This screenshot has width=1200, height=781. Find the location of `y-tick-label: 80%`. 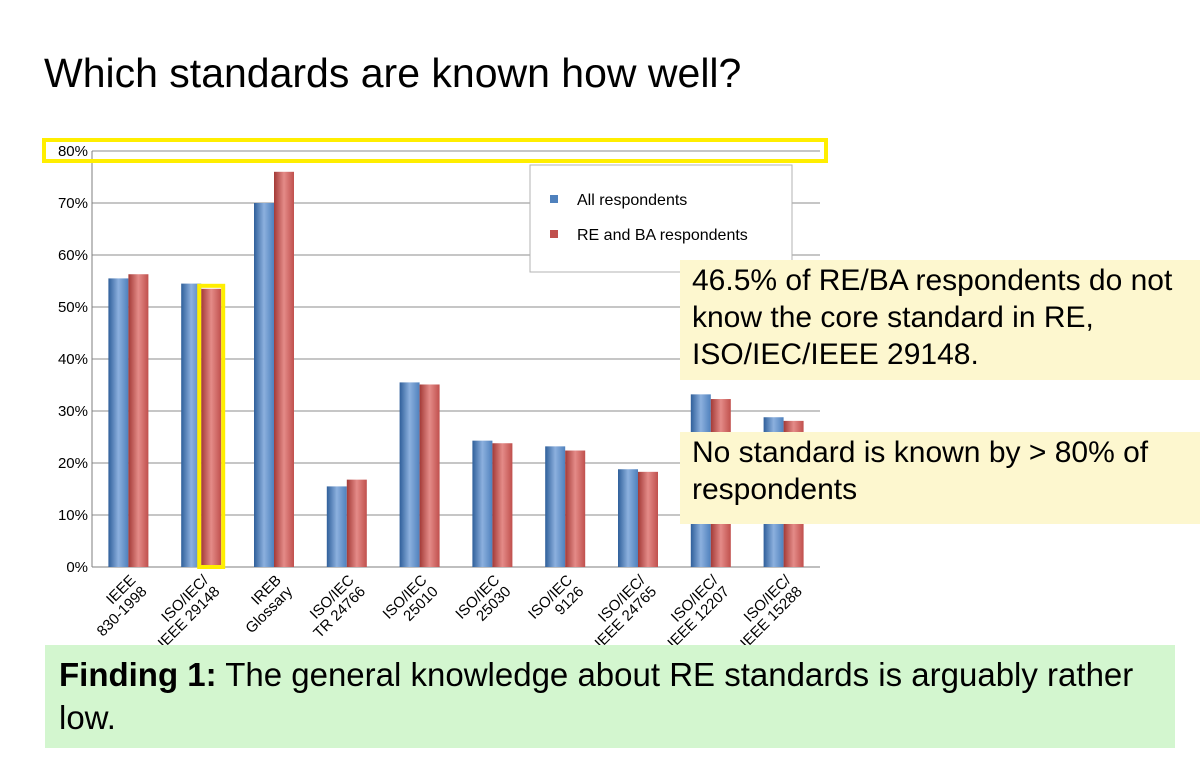

y-tick-label: 80% is located at coordinates (73, 151).